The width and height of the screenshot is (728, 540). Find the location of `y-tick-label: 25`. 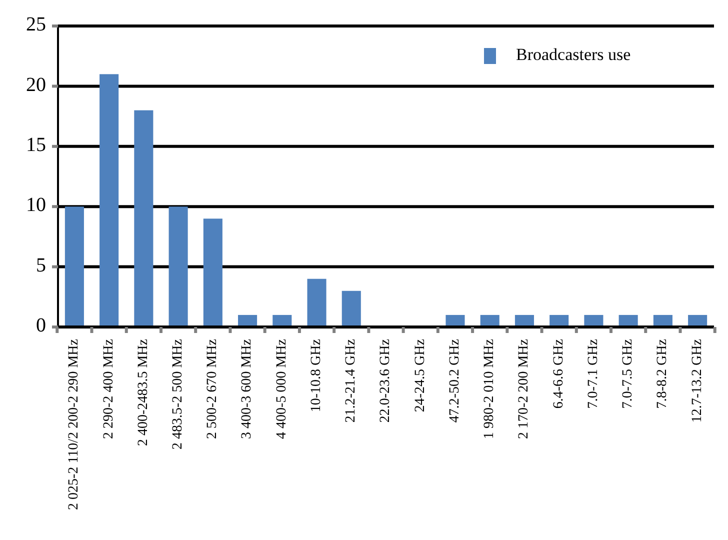

y-tick-label: 25 is located at coordinates (36, 25).